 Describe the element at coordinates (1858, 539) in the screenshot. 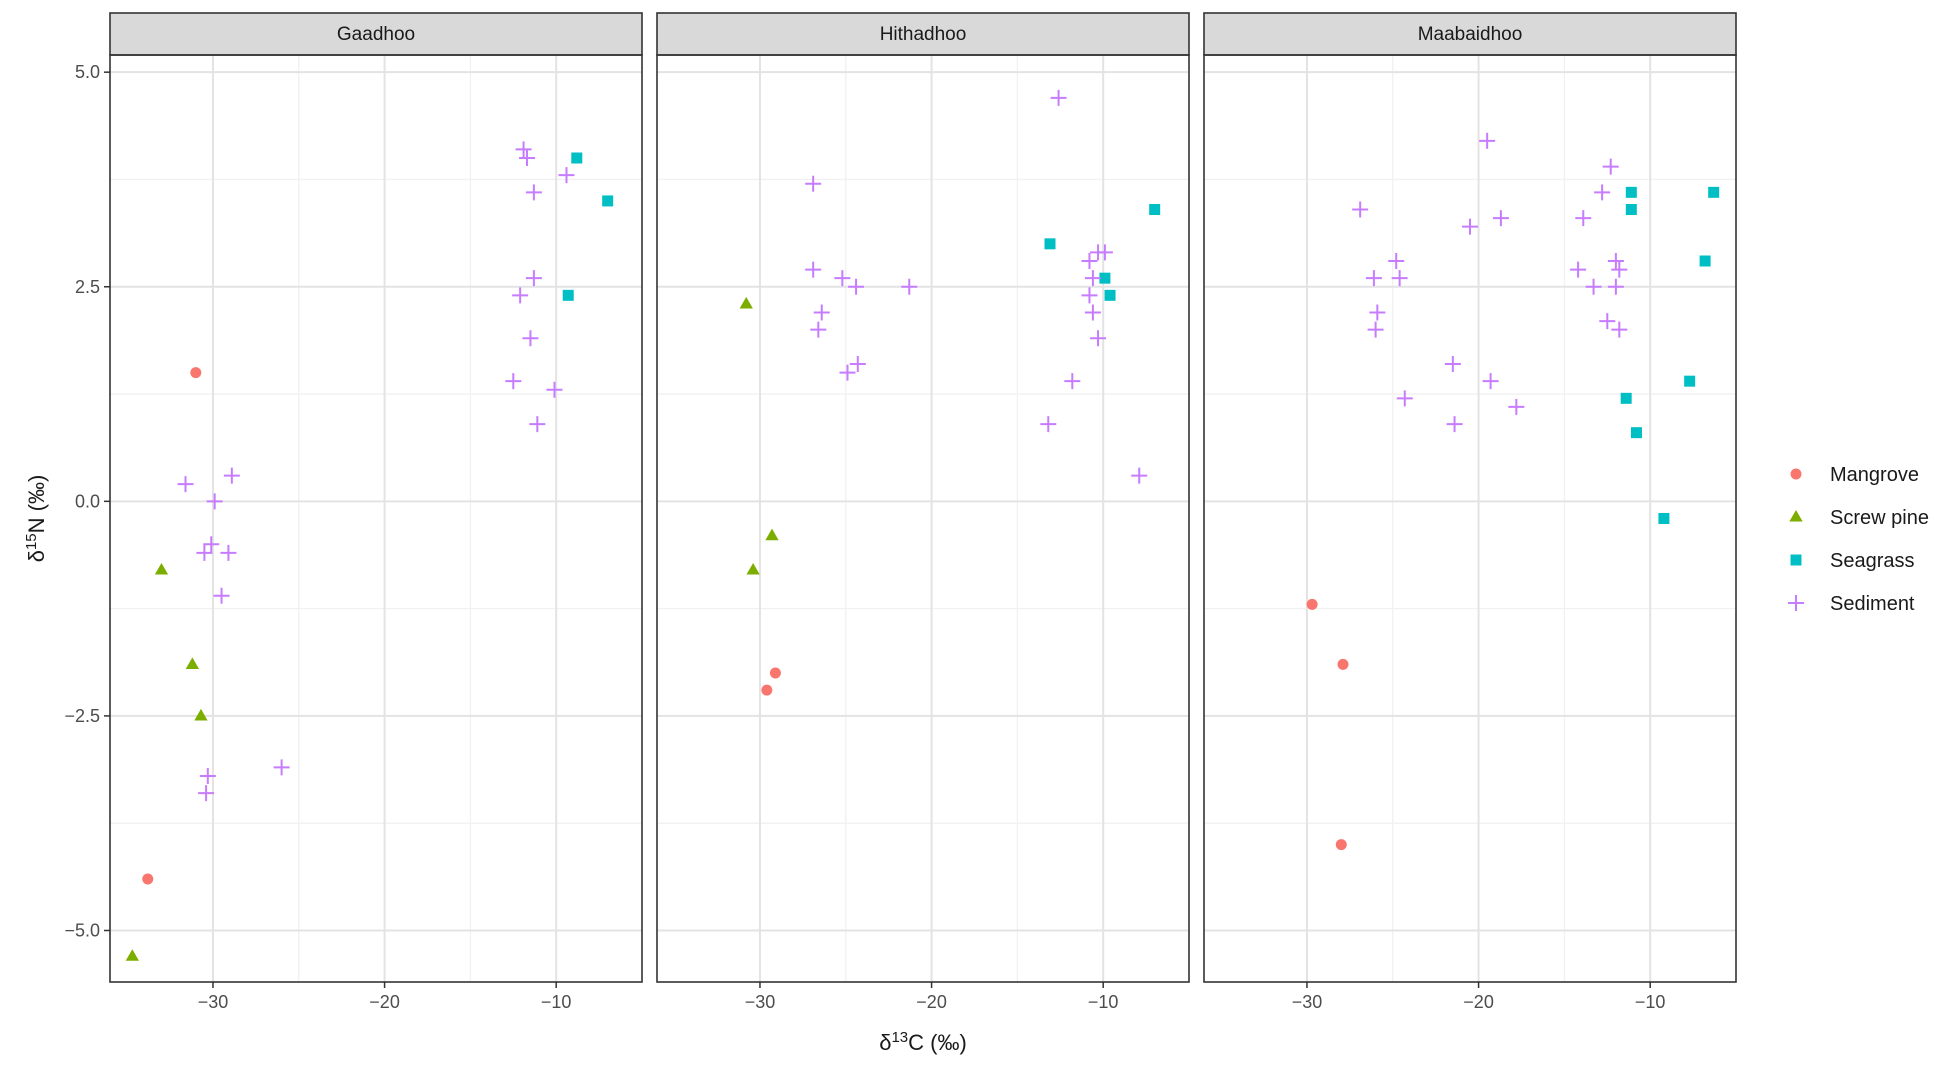

I see `legend: Mangrove Screw pine Seagrass Sediment` at that location.